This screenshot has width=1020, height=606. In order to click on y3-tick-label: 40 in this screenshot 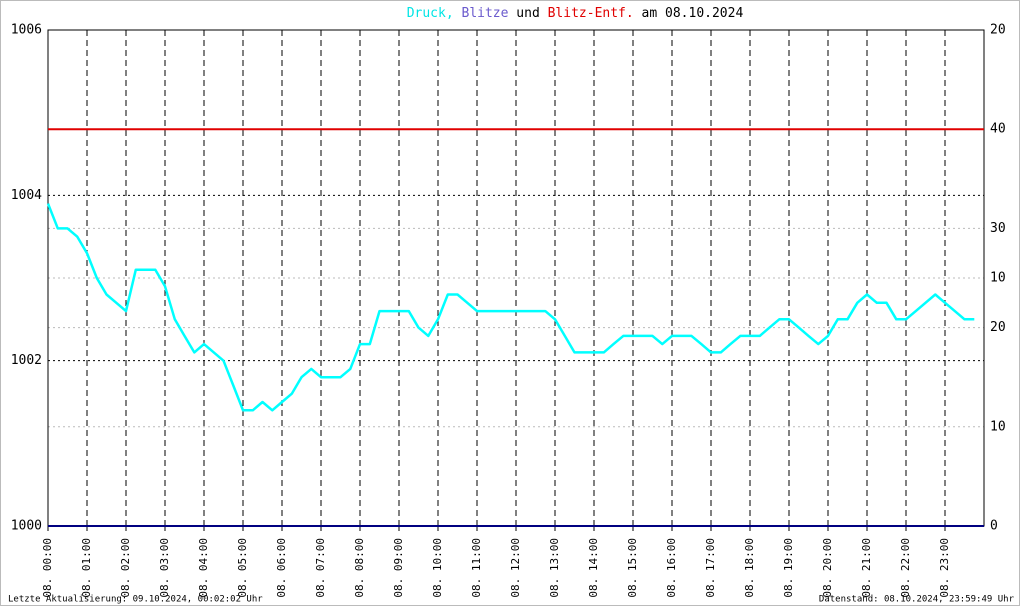, I will do `click(998, 129)`.